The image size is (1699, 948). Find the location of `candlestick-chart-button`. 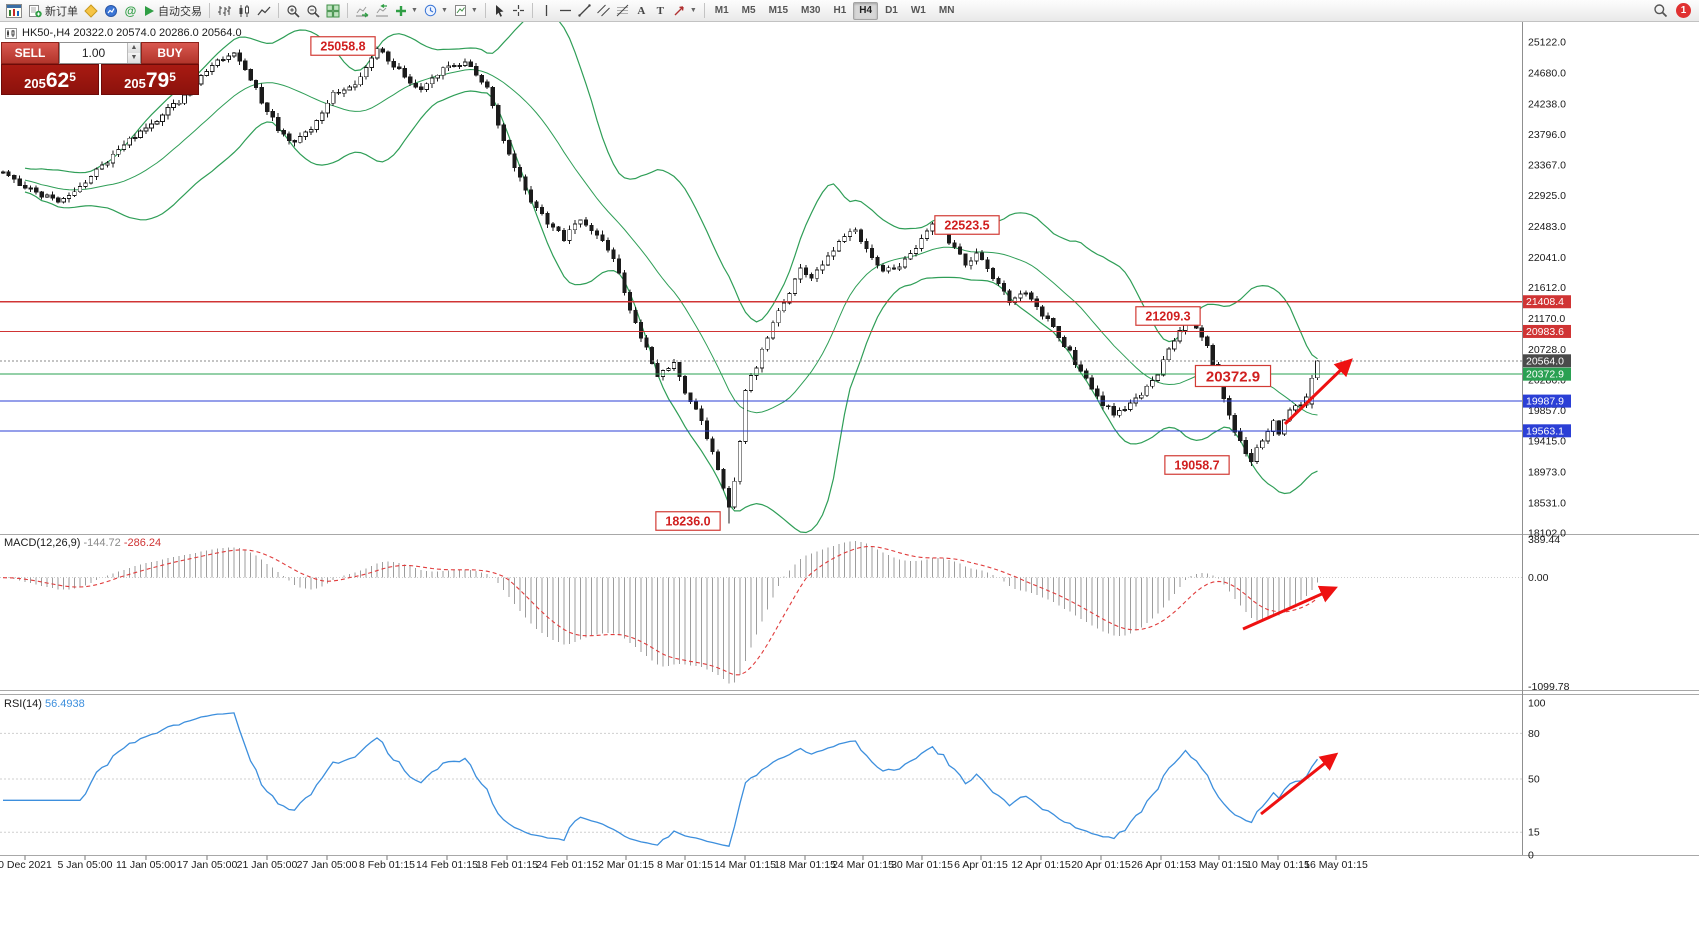

candlestick-chart-button is located at coordinates (244, 10).